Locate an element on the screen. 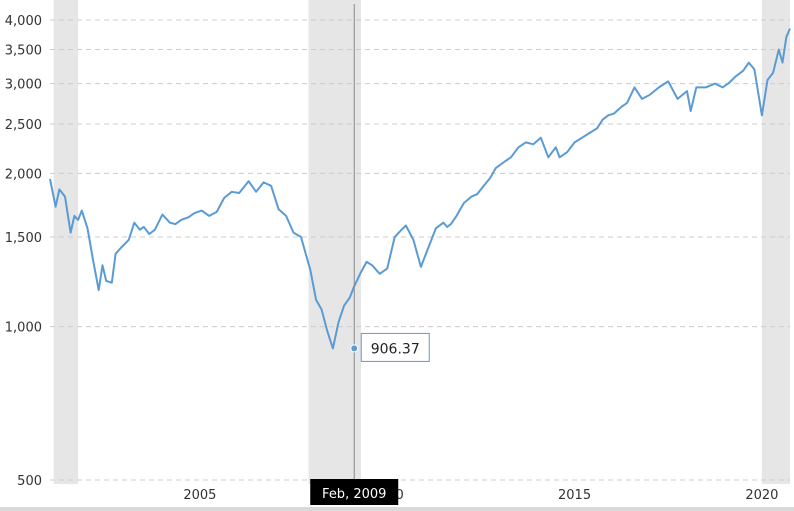 This screenshot has height=511, width=794. y-tick-label: 3,000 is located at coordinates (23, 85).